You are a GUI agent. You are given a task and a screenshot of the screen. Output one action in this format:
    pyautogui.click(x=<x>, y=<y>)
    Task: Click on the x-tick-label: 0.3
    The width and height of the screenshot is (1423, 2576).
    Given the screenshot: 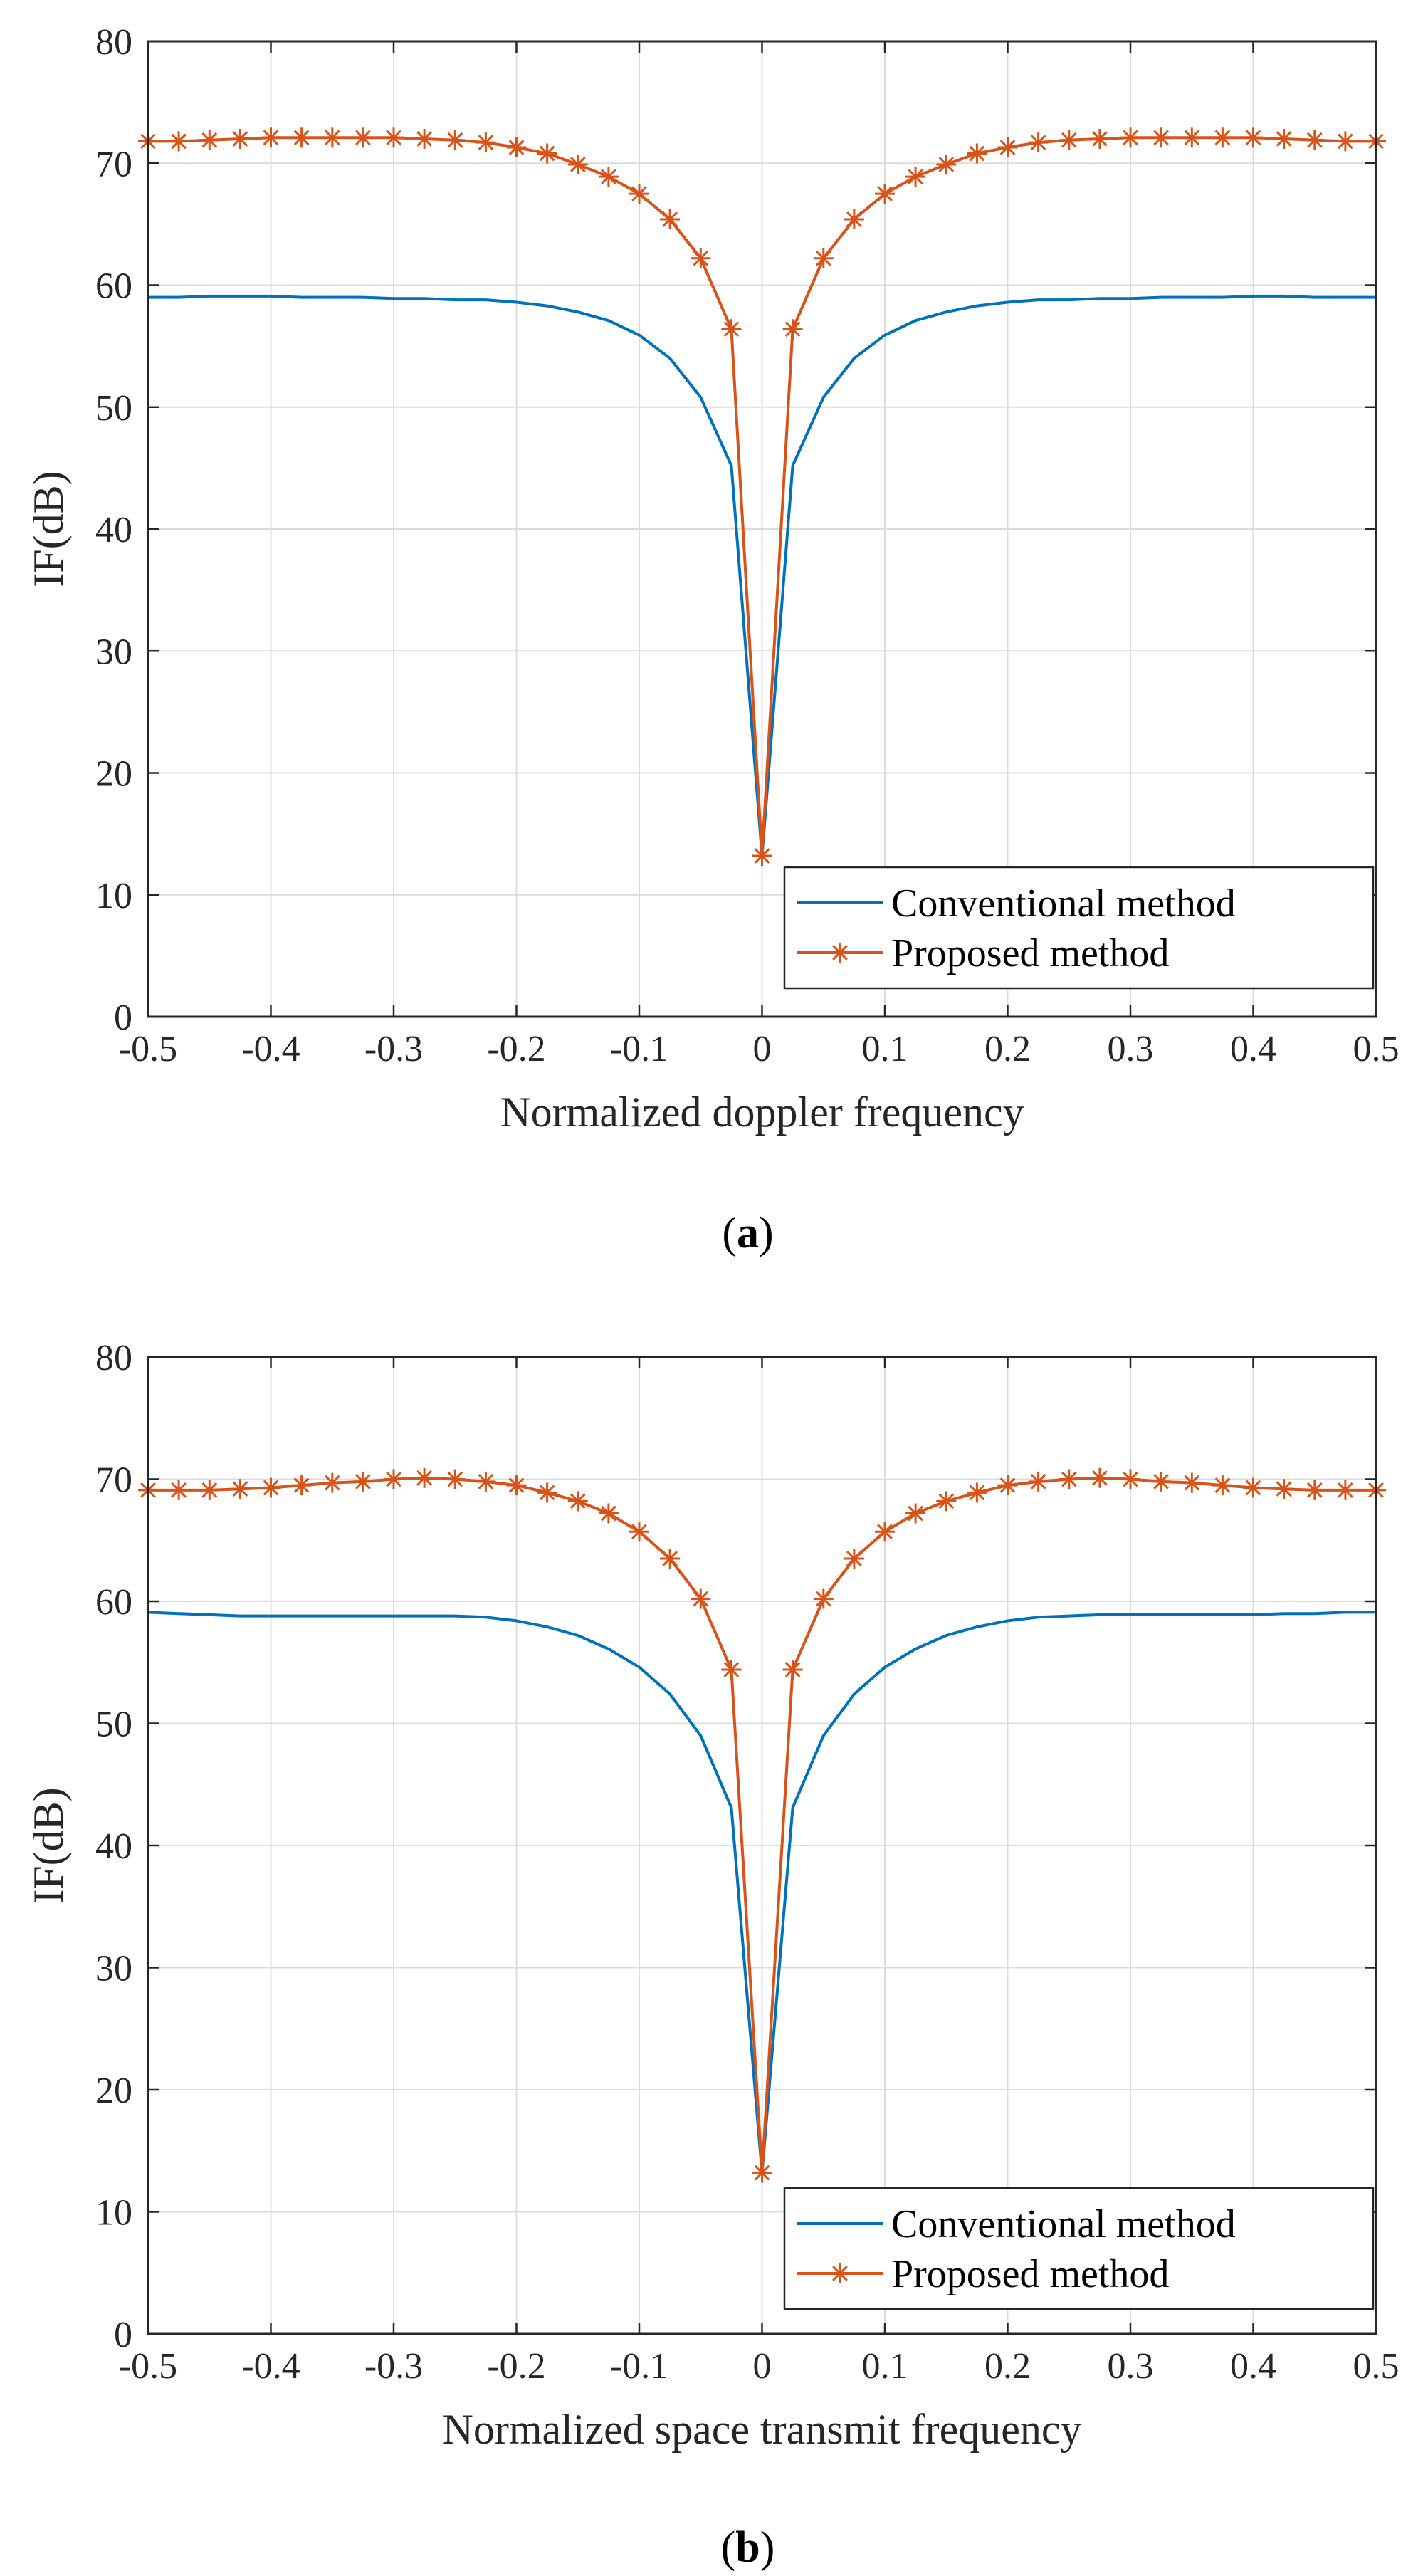 What is the action you would take?
    pyautogui.click(x=1131, y=1049)
    